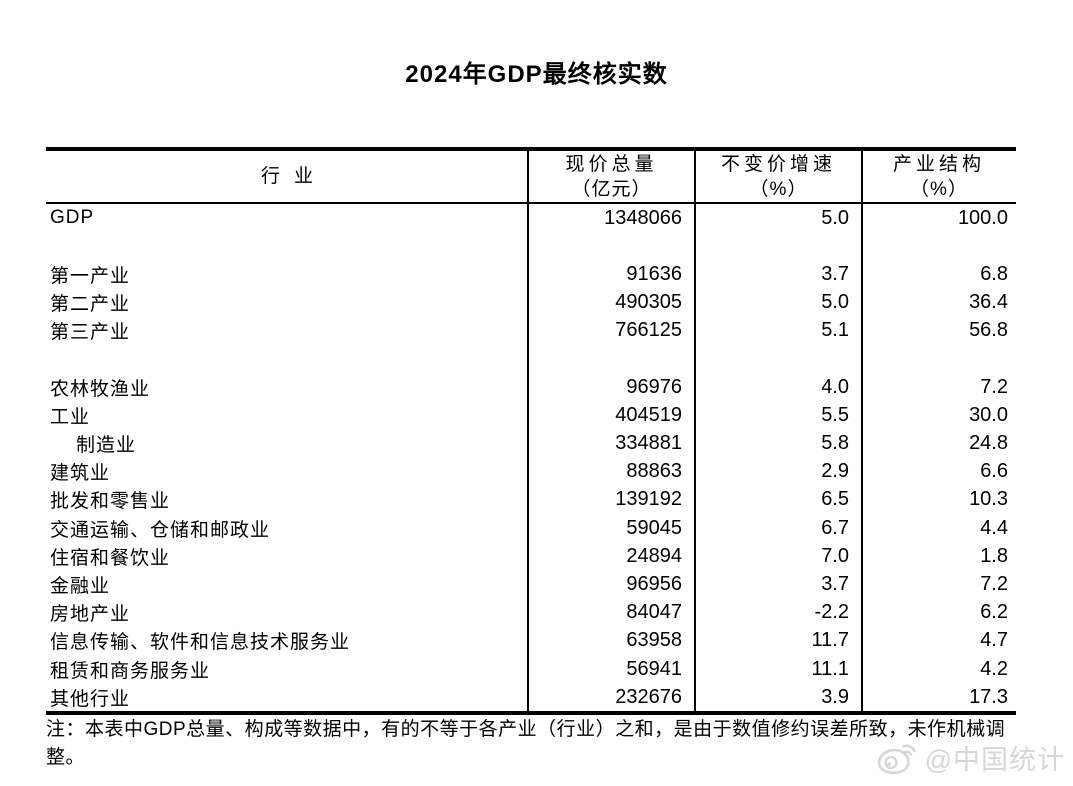 The height and width of the screenshot is (786, 1073). I want to click on table-row: 农林牧渔业 96976 4.0 7.2, so click(531, 387).